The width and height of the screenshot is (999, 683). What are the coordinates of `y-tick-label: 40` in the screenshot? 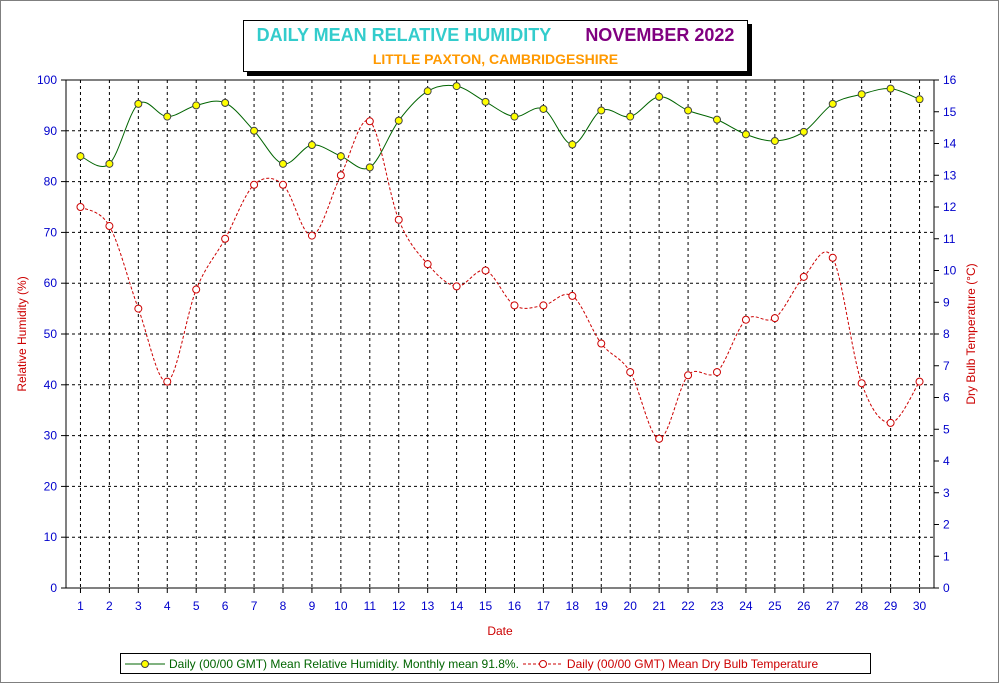 It's located at (51, 385).